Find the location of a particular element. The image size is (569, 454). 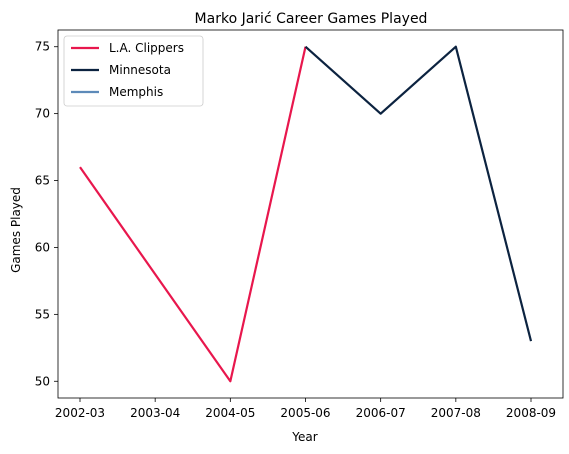

y-axis-label: Games Played is located at coordinates (16, 230).